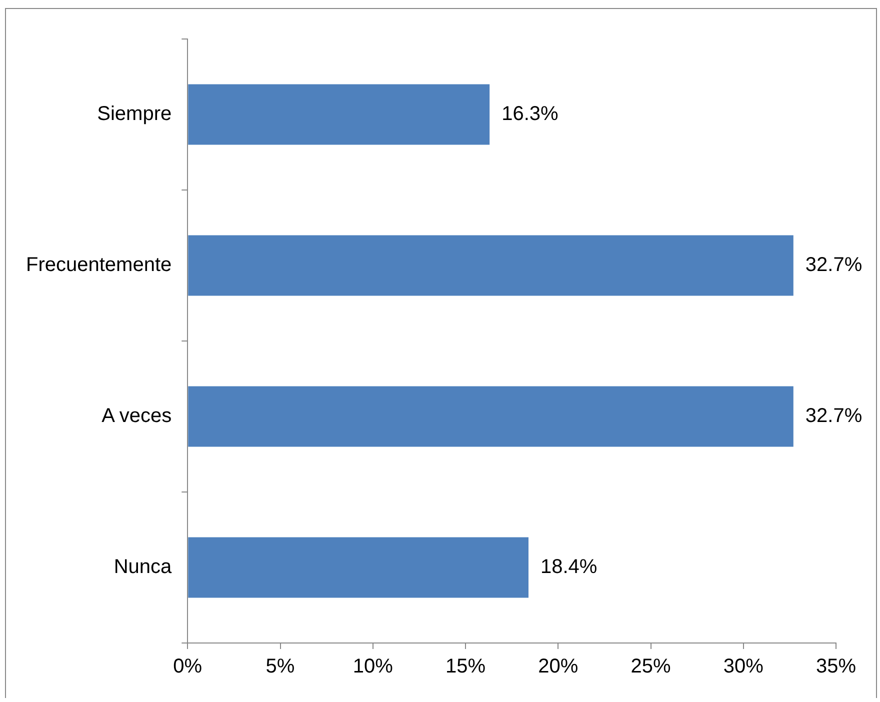  Describe the element at coordinates (99, 265) in the screenshot. I see `y-tick-label: Frecuentemente` at that location.